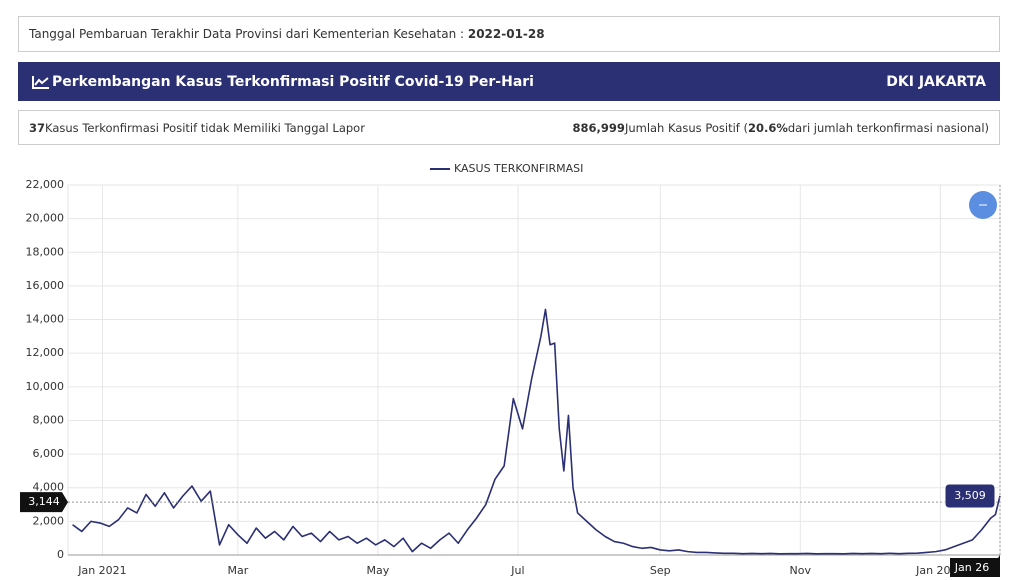  I want to click on total: 886,999, so click(598, 127).